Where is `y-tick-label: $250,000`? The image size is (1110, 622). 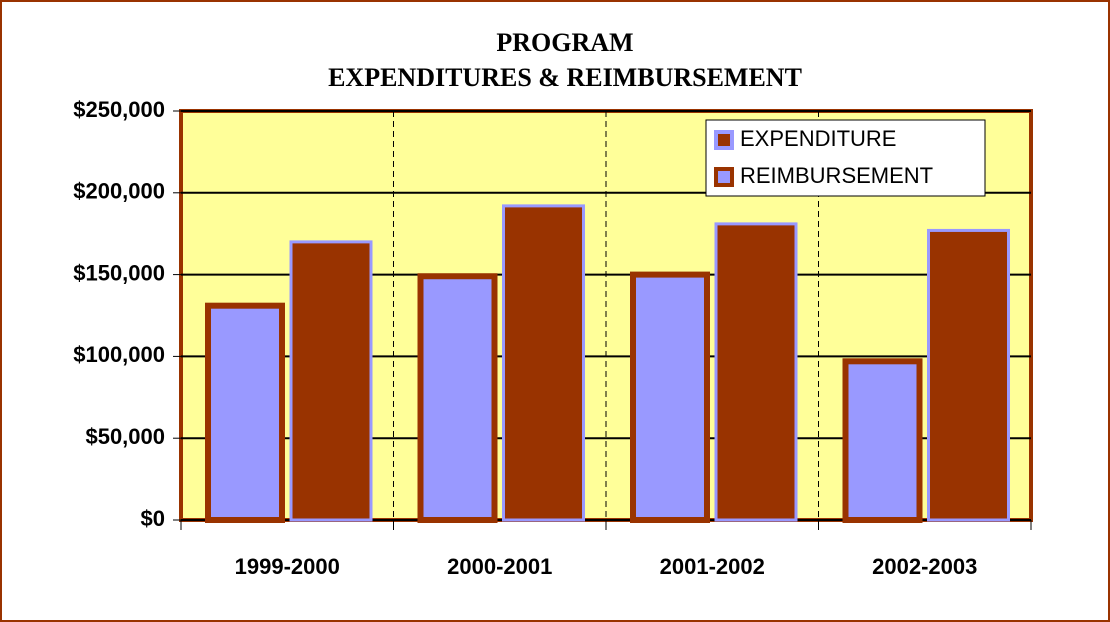
y-tick-label: $250,000 is located at coordinates (119, 109).